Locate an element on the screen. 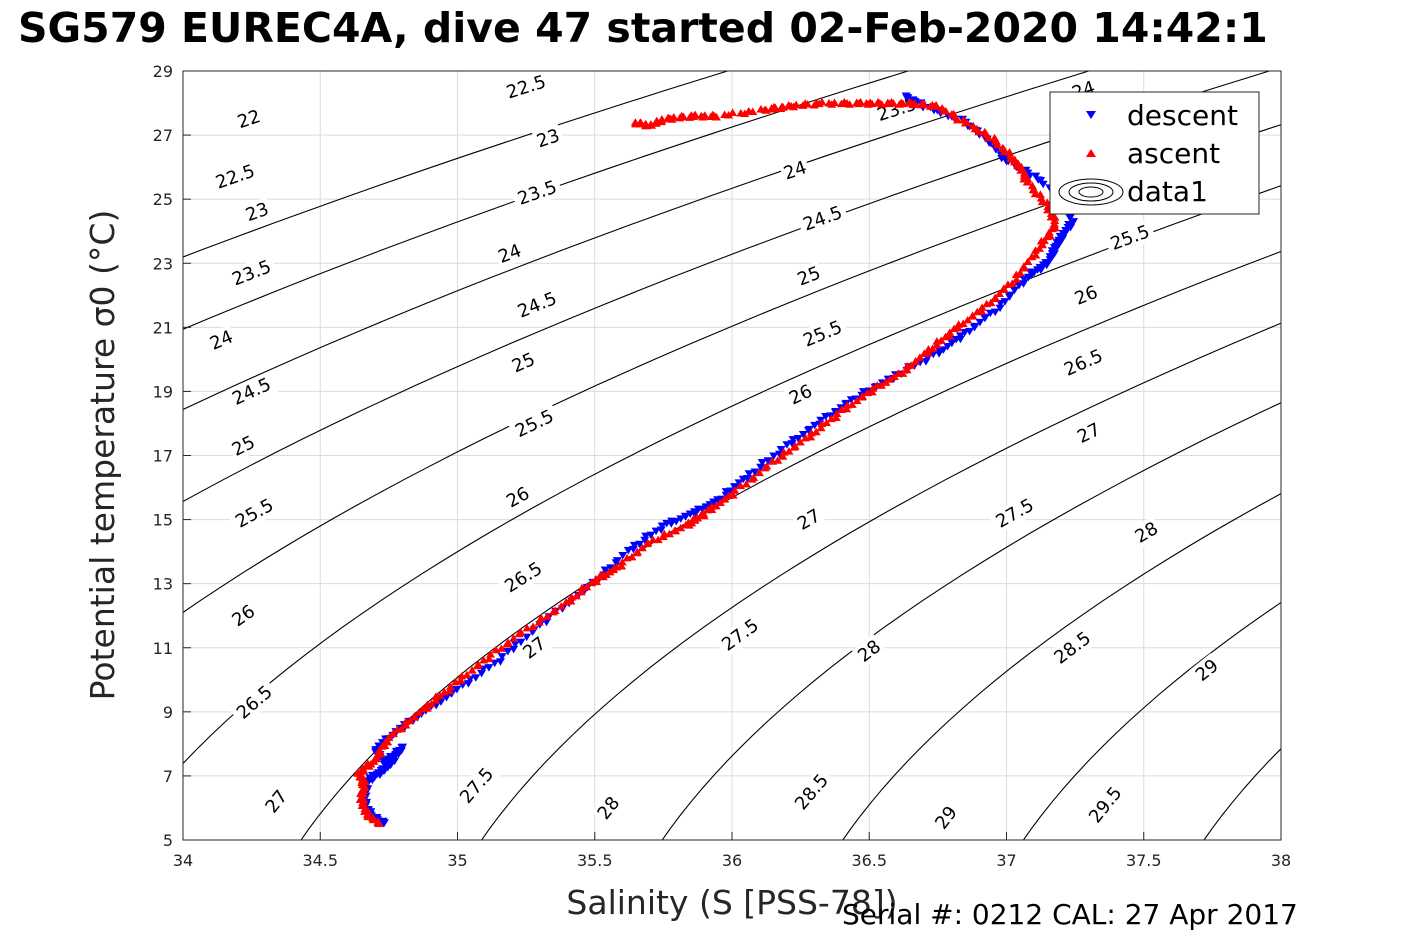 This screenshot has width=1417, height=945. legend: descent ascent data1 is located at coordinates (1154, 153).